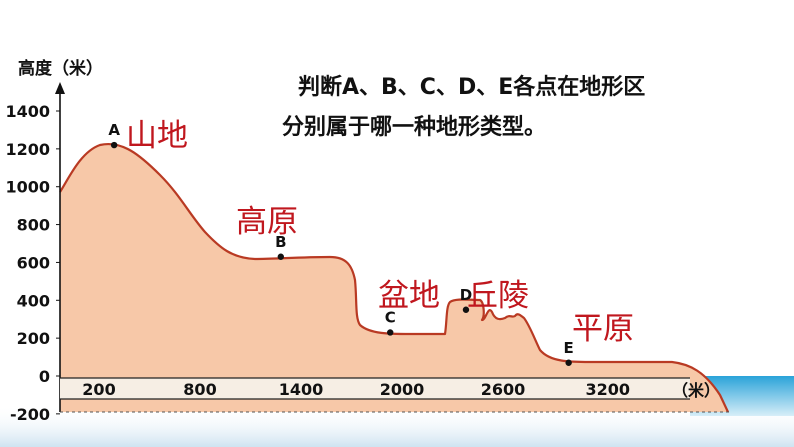 This screenshot has height=447, width=794. I want to click on y-tick-label: 1200, so click(27, 149).